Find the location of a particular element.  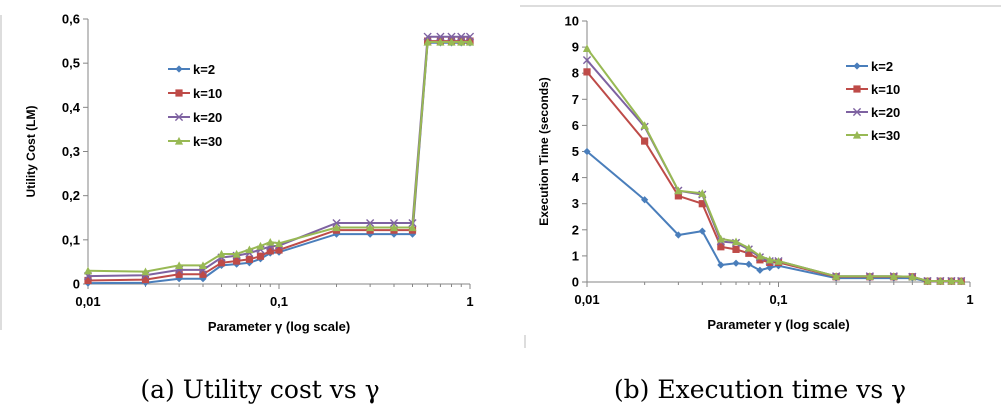

y-tick-label: 0,2 is located at coordinates (71, 195).